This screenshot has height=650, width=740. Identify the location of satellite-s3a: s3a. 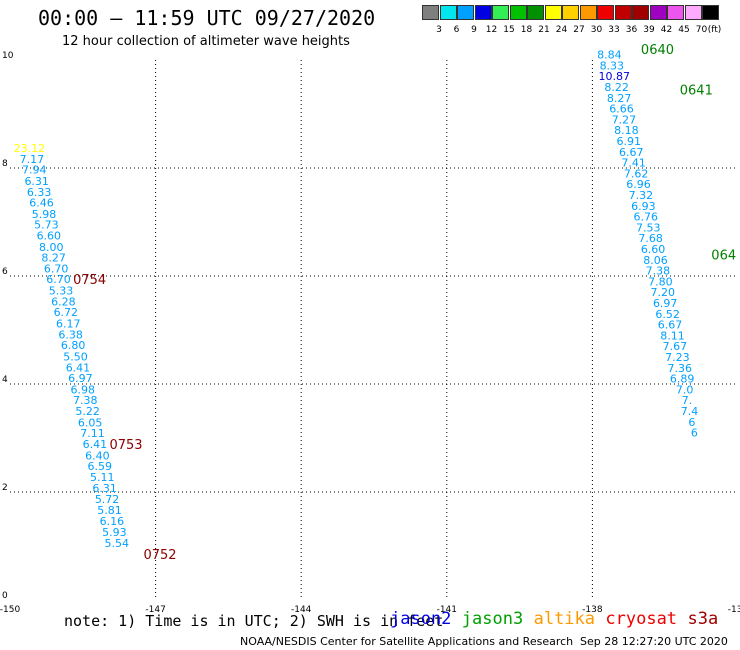
(703, 619).